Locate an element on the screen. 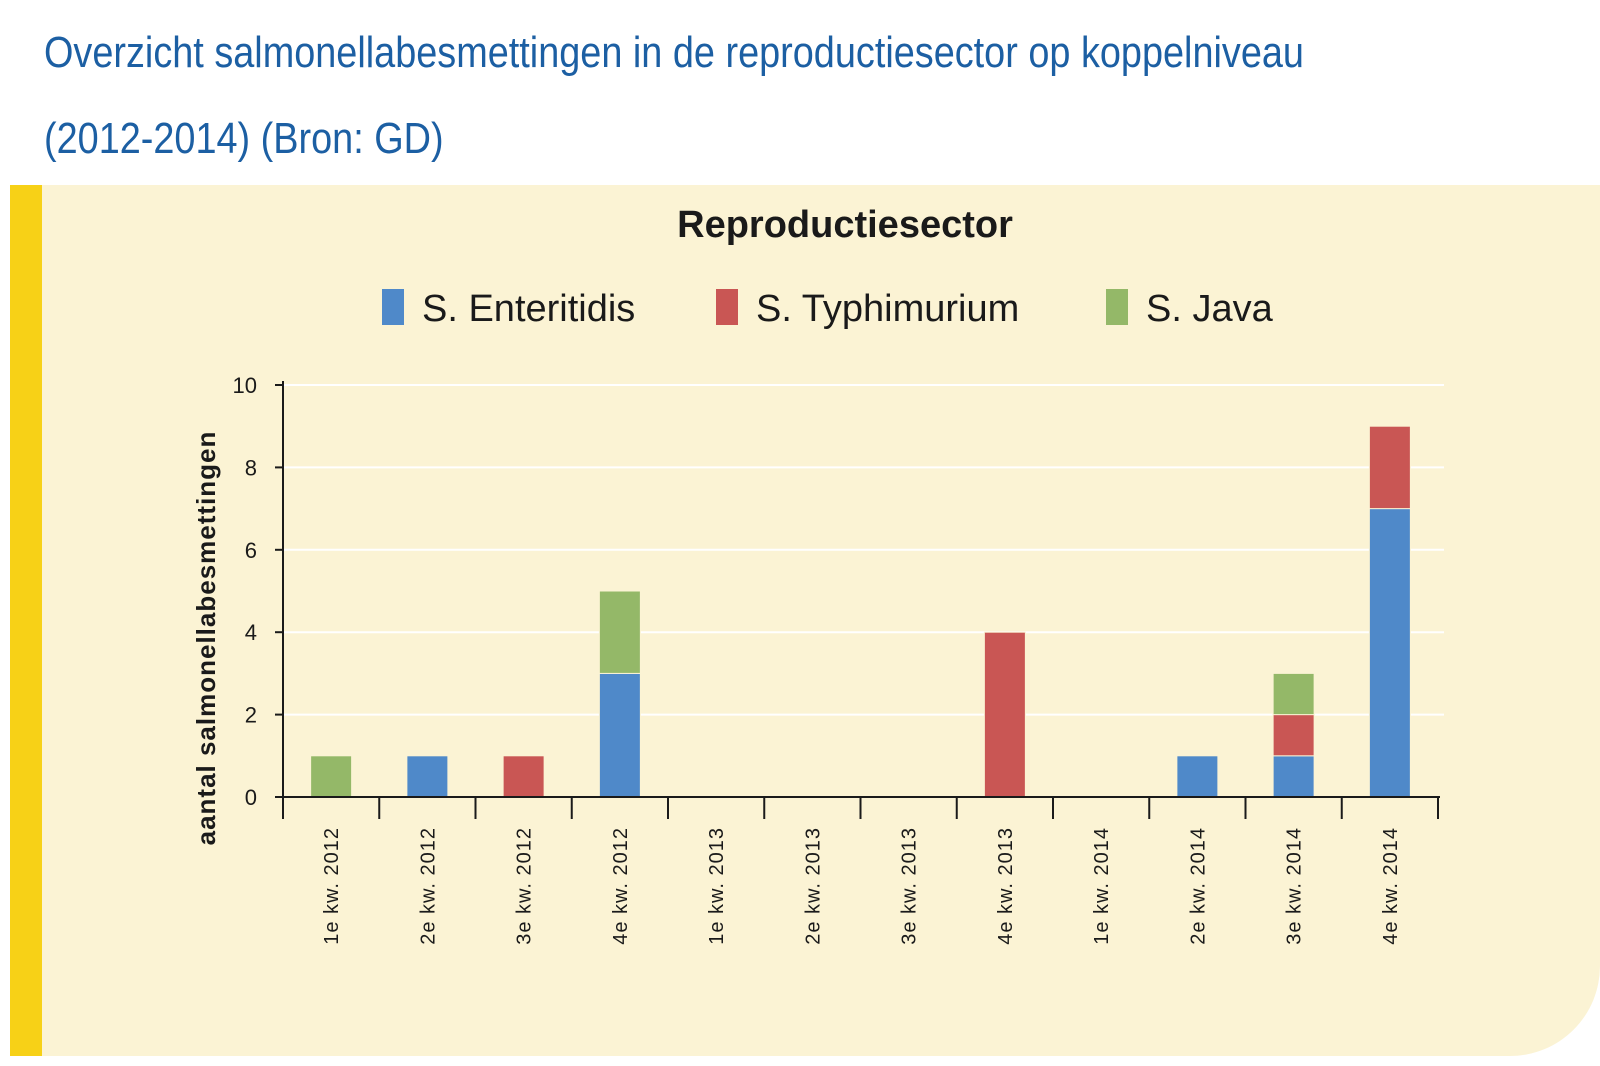 The width and height of the screenshot is (1600, 1066). x-tick-label: 1e kw. 2014 is located at coordinates (1102, 886).